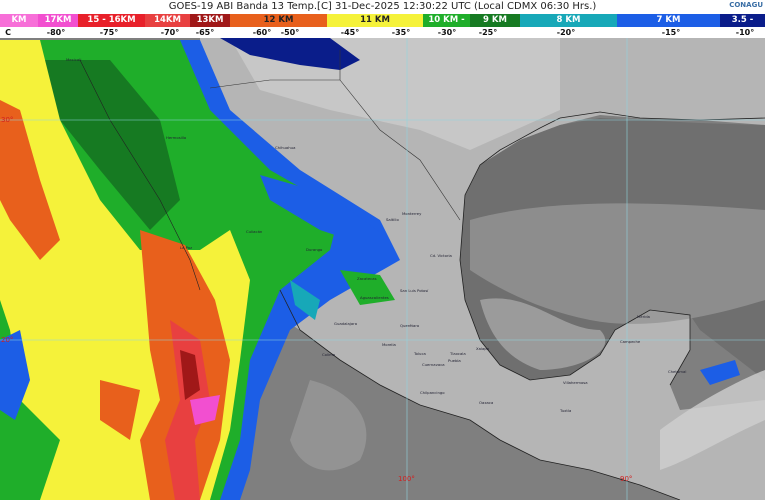 This screenshot has height=500, width=765. What do you see at coordinates (626, 479) in the screenshot?
I see `lon-label-90: 90°` at bounding box center [626, 479].